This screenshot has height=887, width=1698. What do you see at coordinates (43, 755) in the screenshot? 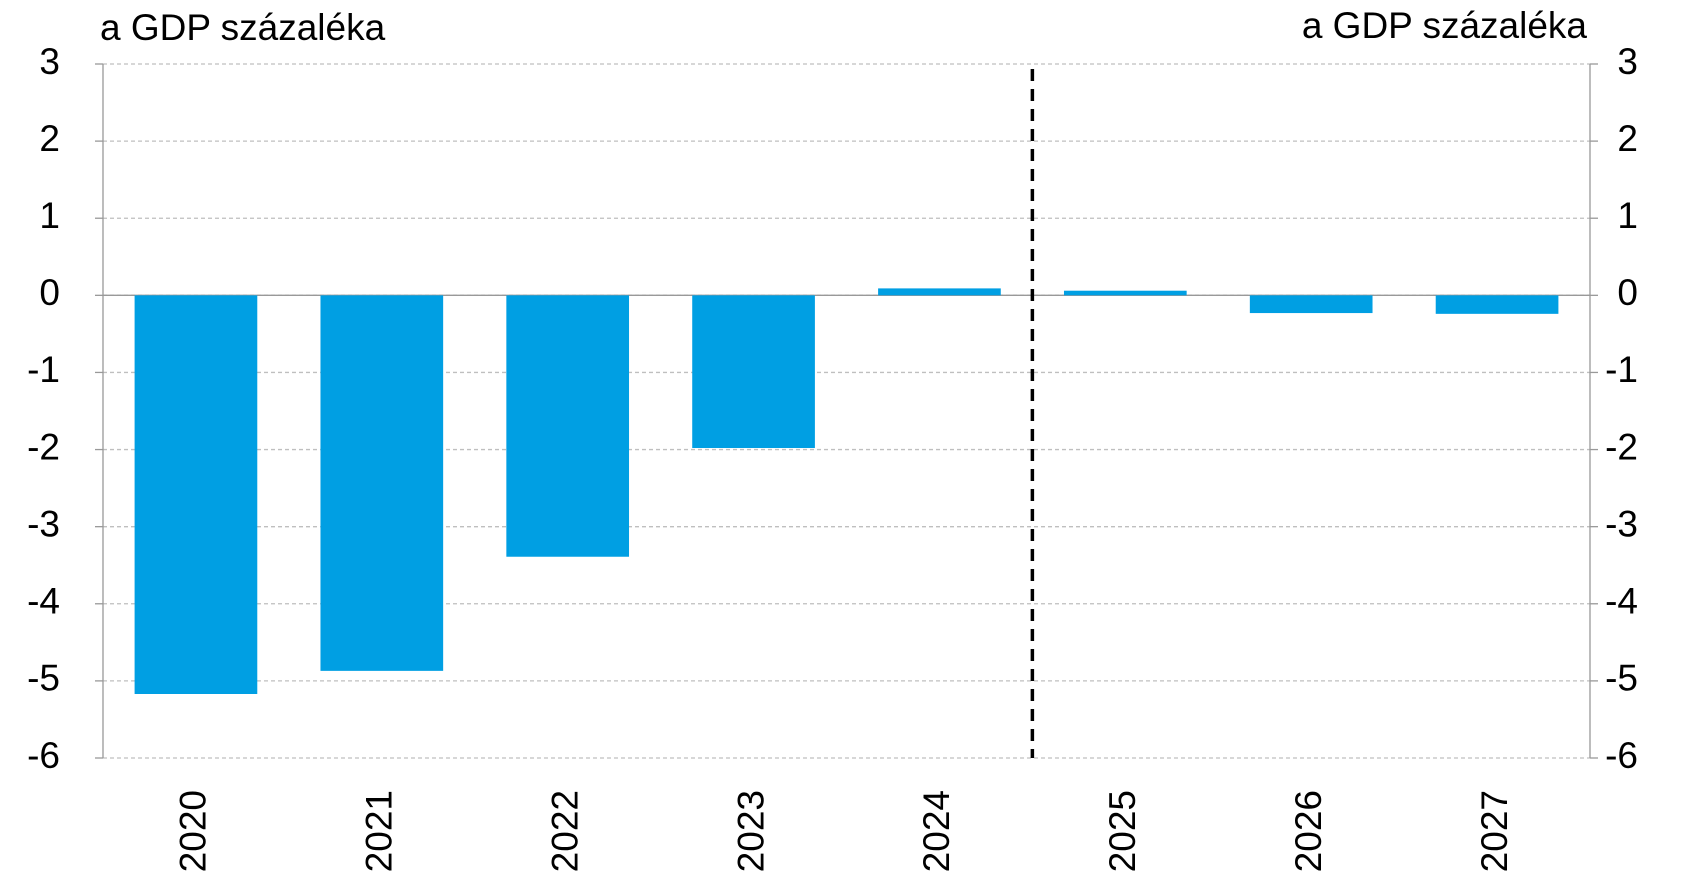
I see `y-tick-label: -6` at bounding box center [43, 755].